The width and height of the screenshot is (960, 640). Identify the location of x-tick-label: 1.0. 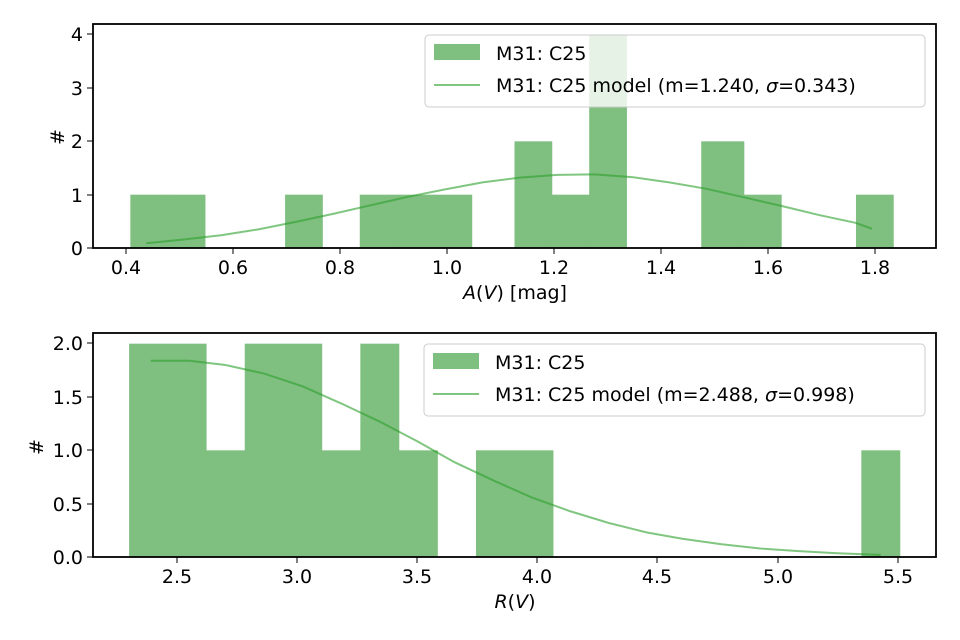
(447, 268).